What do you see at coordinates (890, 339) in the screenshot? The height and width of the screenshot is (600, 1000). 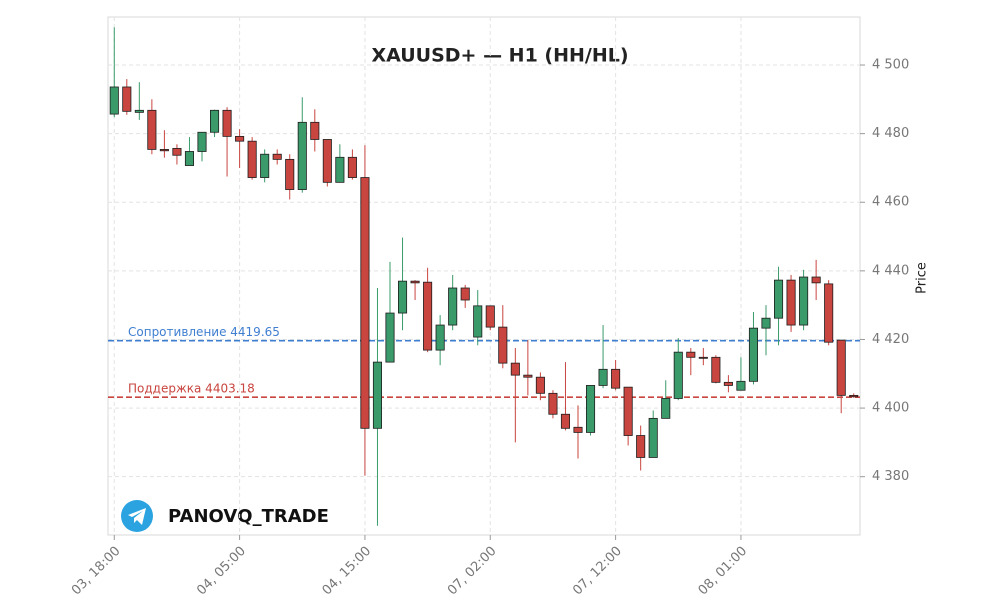 I see `y-tick-label: 4 420` at bounding box center [890, 339].